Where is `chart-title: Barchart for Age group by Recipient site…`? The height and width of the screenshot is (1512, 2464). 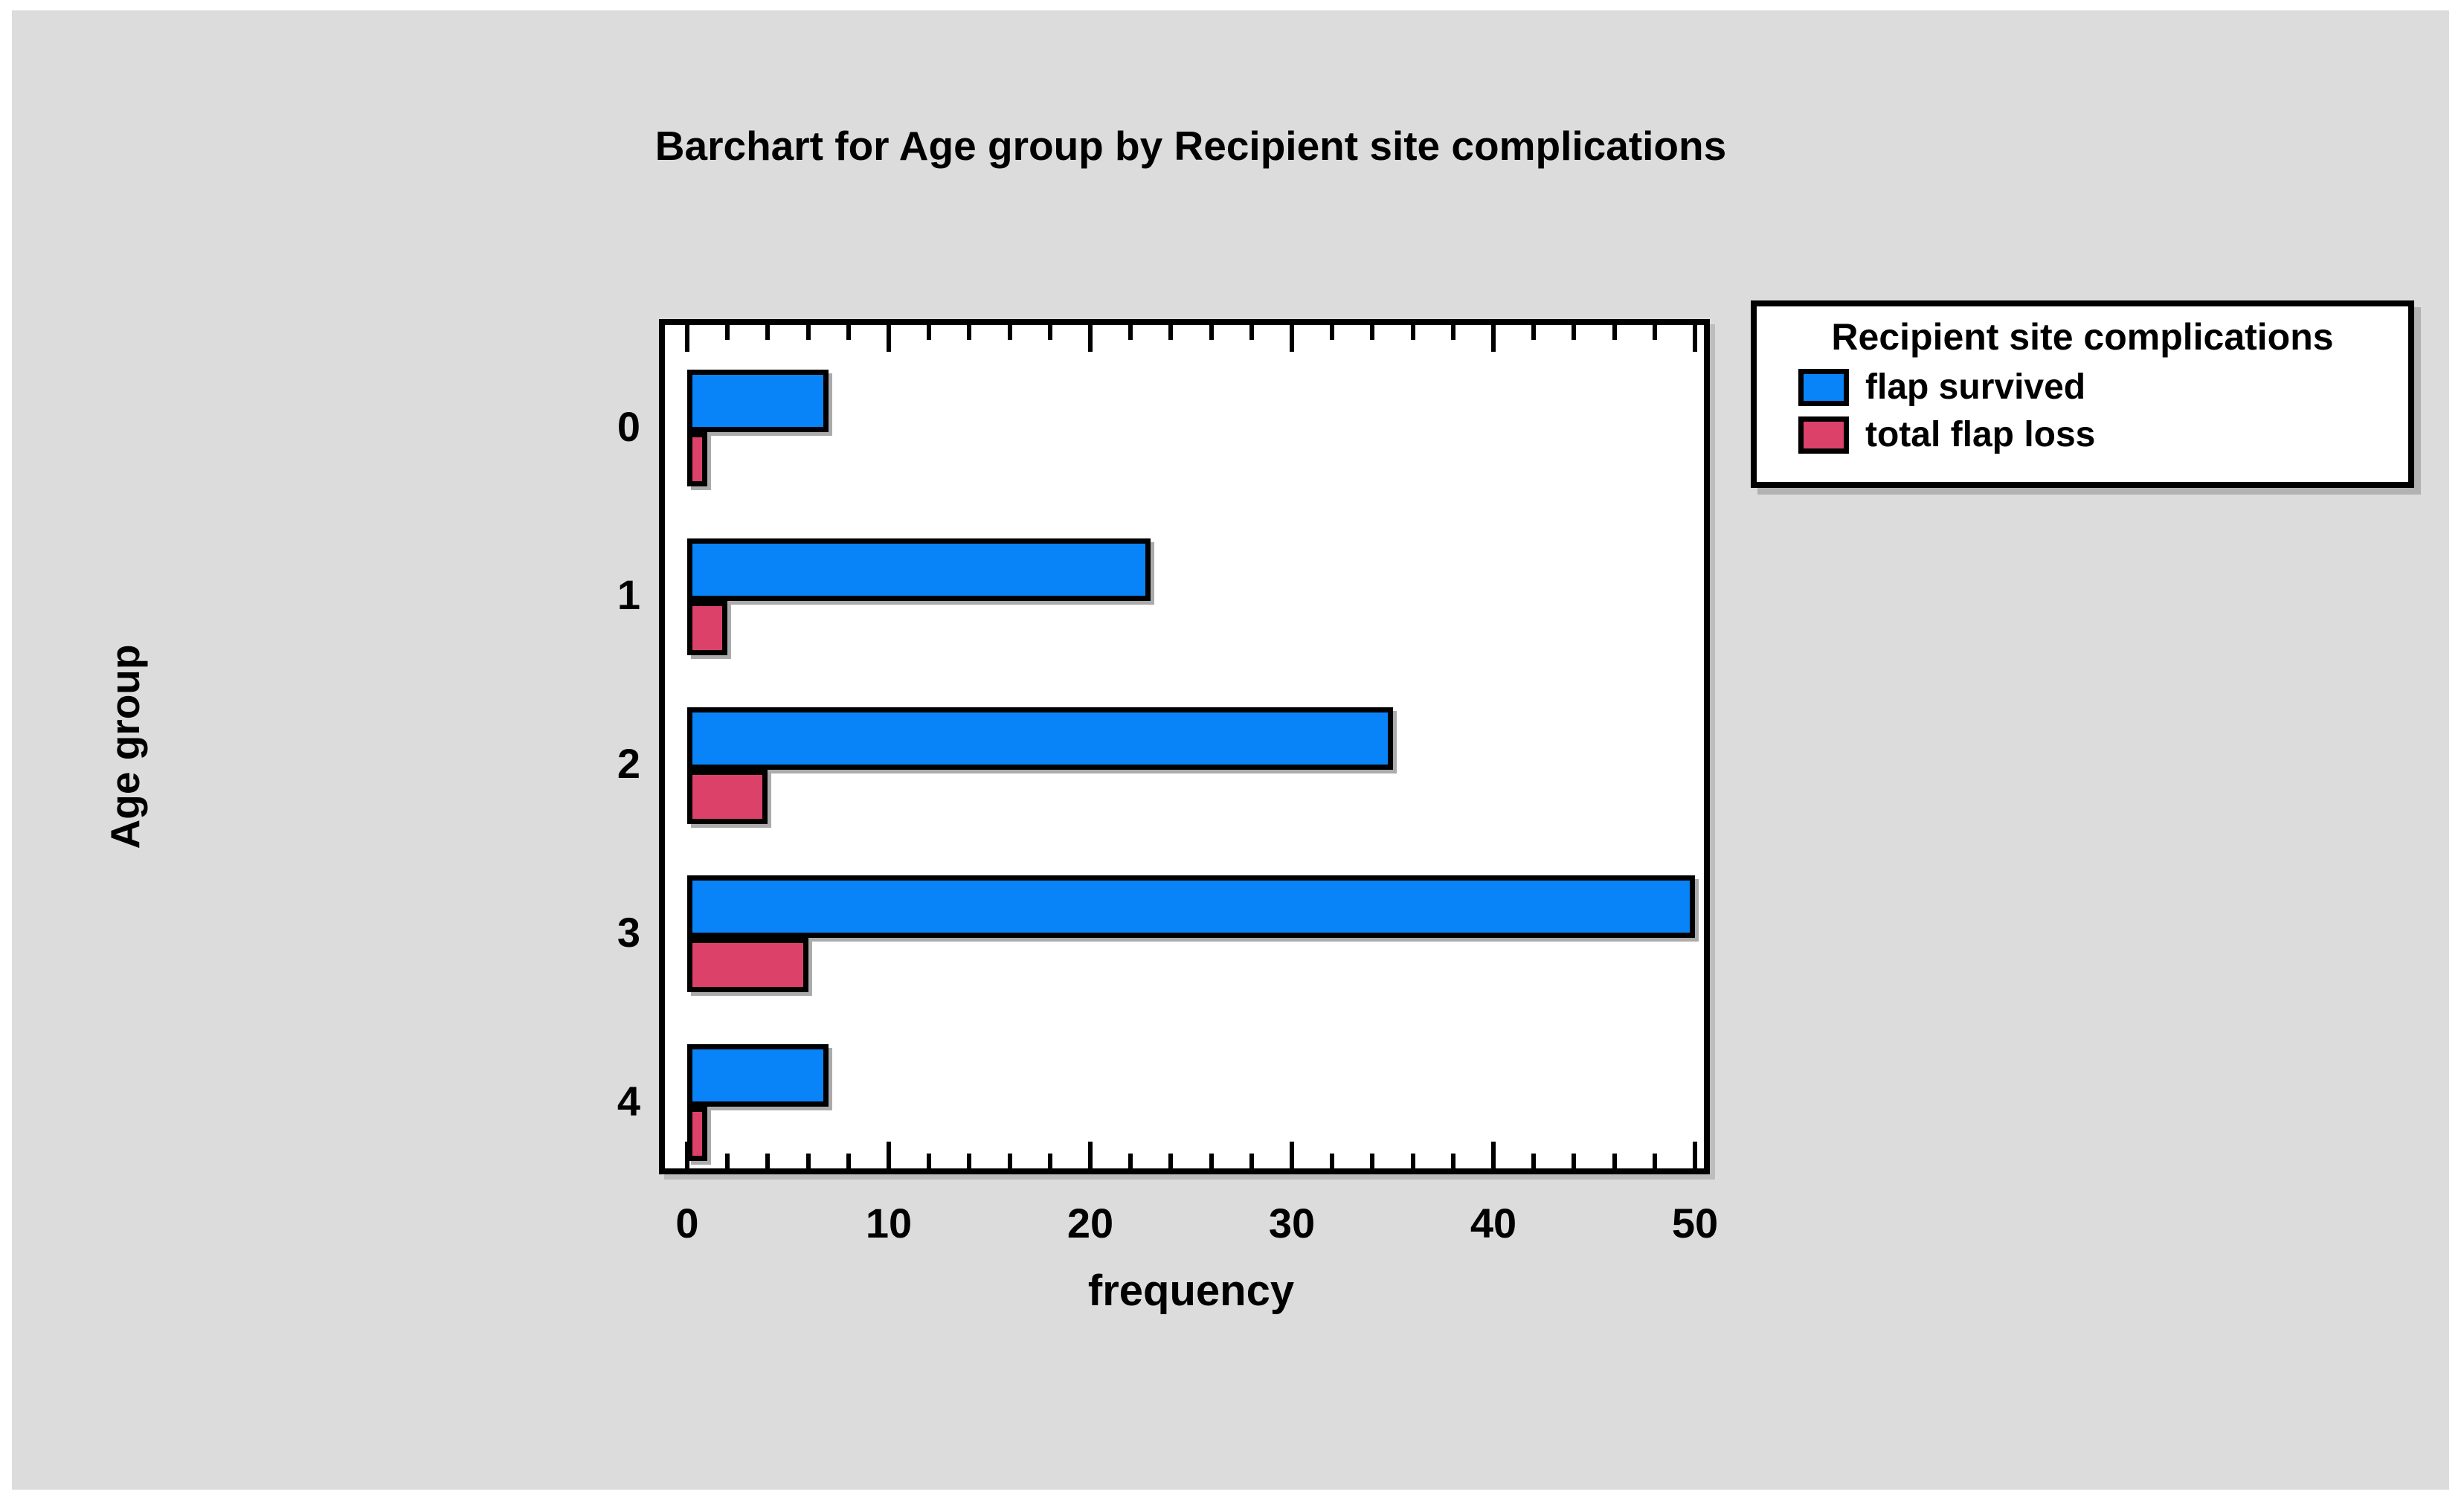
chart-title: Barchart for Age group by Recipient site… is located at coordinates (1190, 146).